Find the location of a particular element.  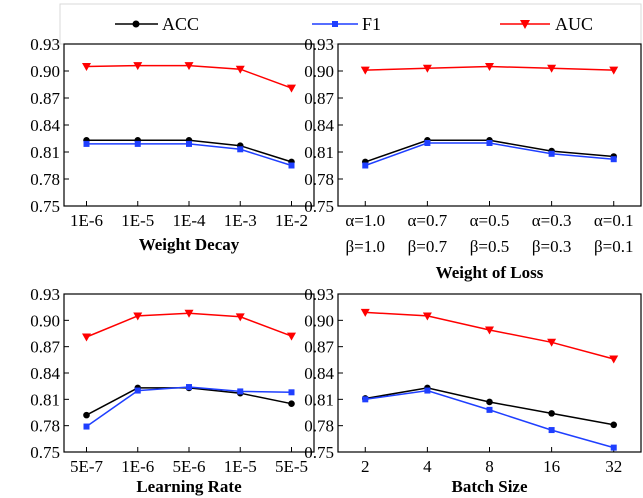

legend-marker-f1 is located at coordinates (335, 24).